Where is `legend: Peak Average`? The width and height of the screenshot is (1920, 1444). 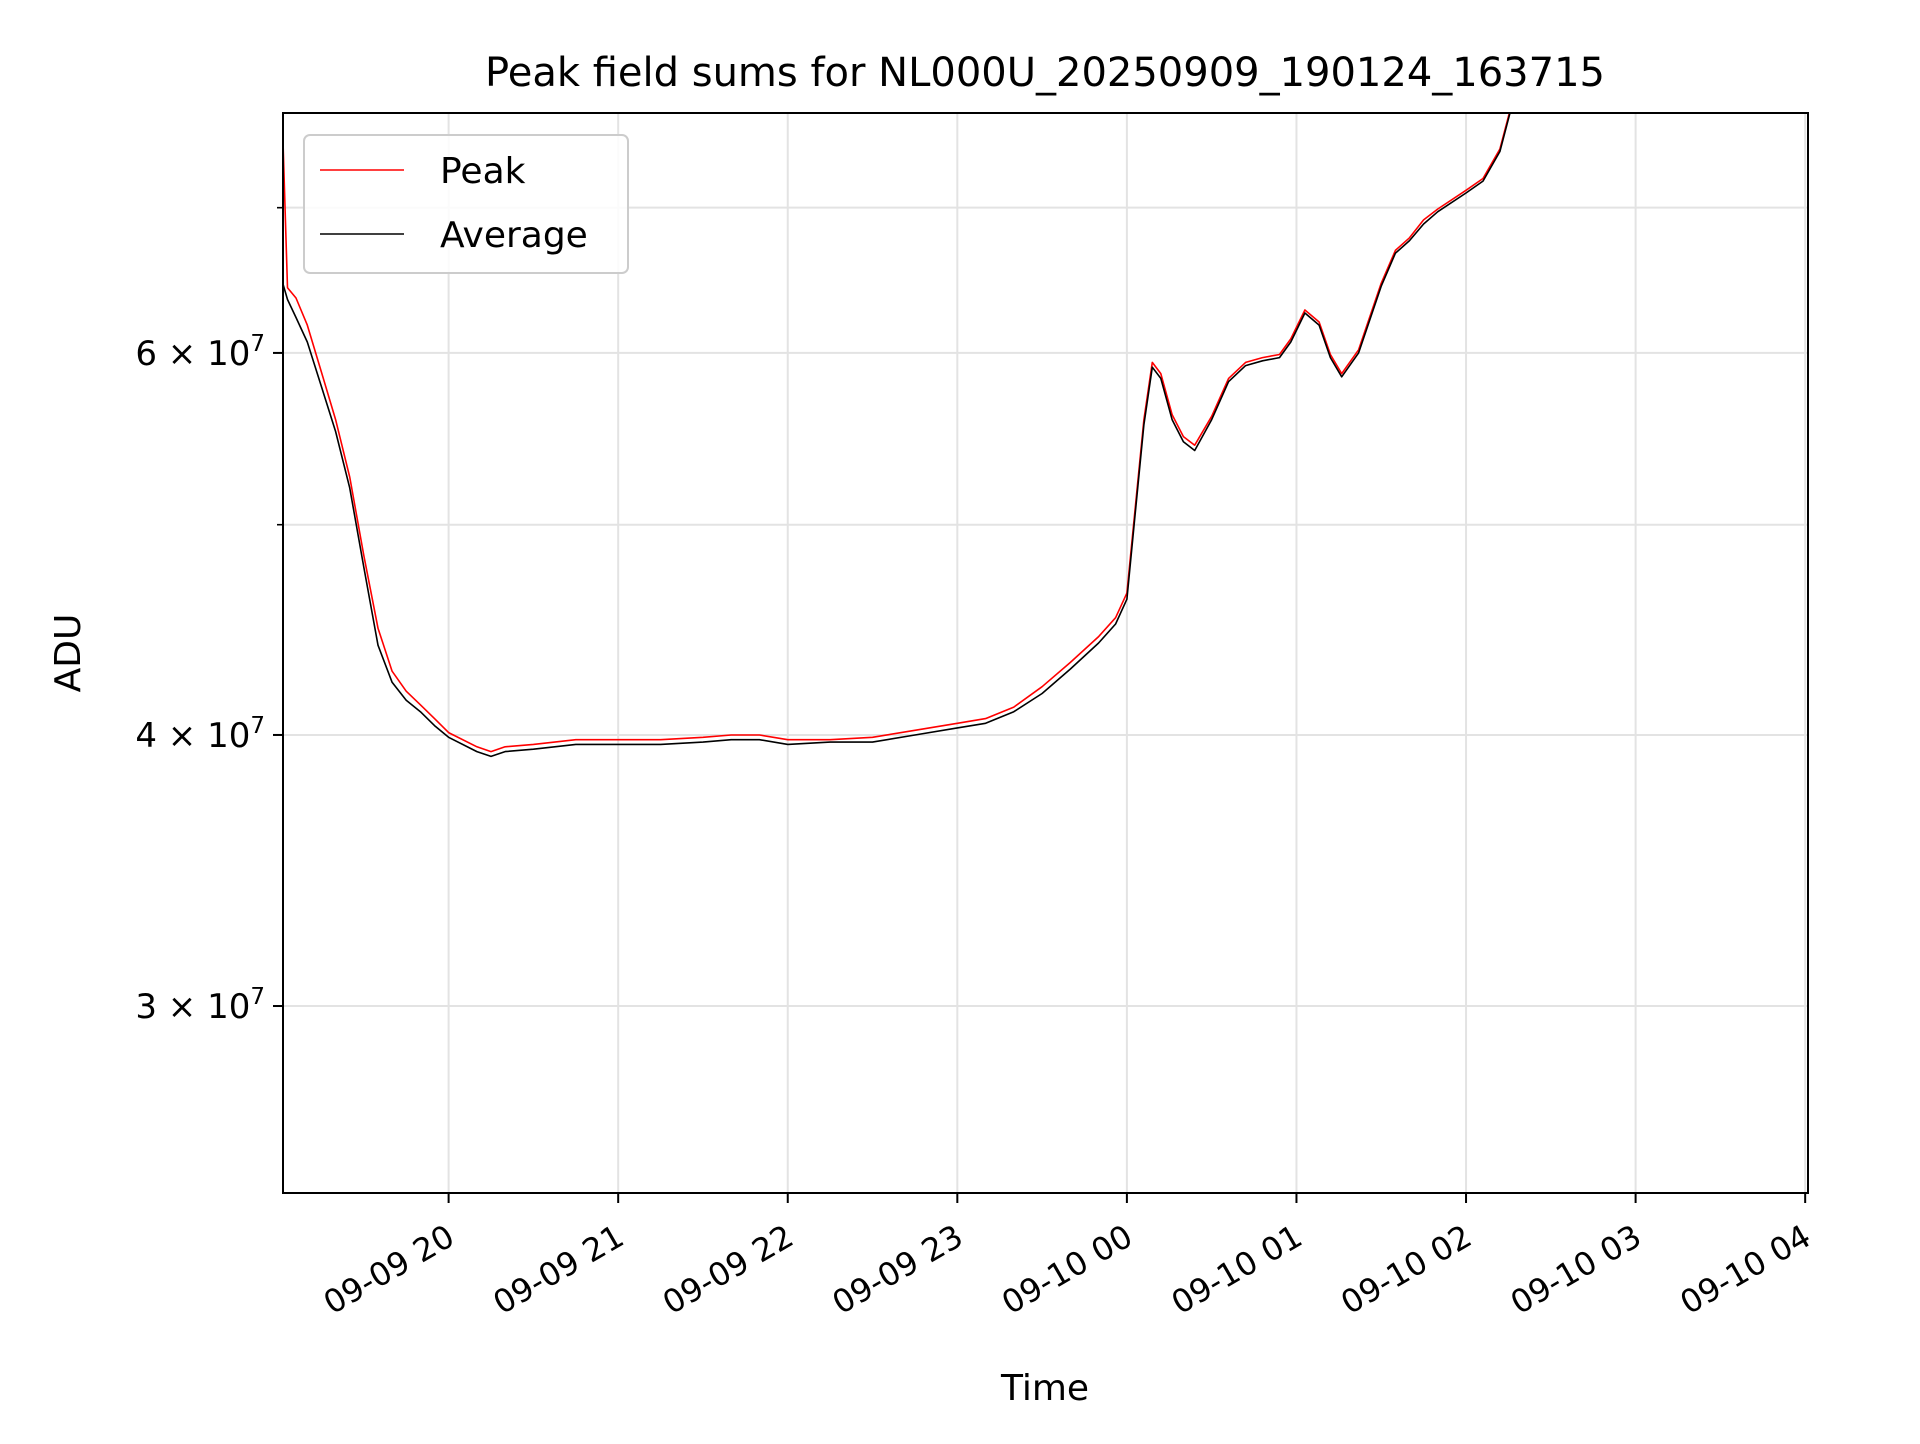
legend: Peak Average is located at coordinates (466, 204).